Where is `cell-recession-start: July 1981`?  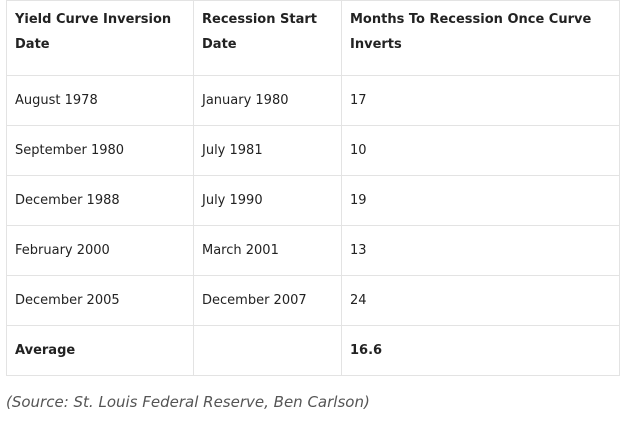
cell-recession-start: July 1981 is located at coordinates (267, 150).